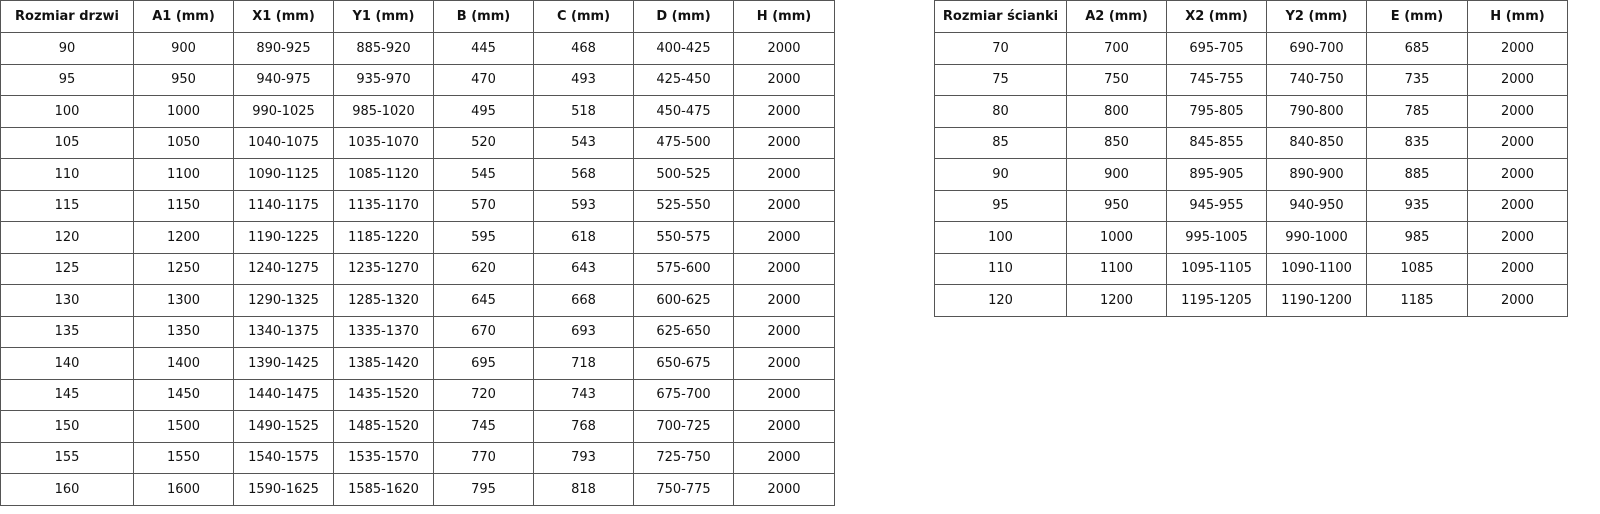 The height and width of the screenshot is (514, 1600). I want to click on table-row: 80 800 795-805 790-800 785 2000, so click(1251, 111).